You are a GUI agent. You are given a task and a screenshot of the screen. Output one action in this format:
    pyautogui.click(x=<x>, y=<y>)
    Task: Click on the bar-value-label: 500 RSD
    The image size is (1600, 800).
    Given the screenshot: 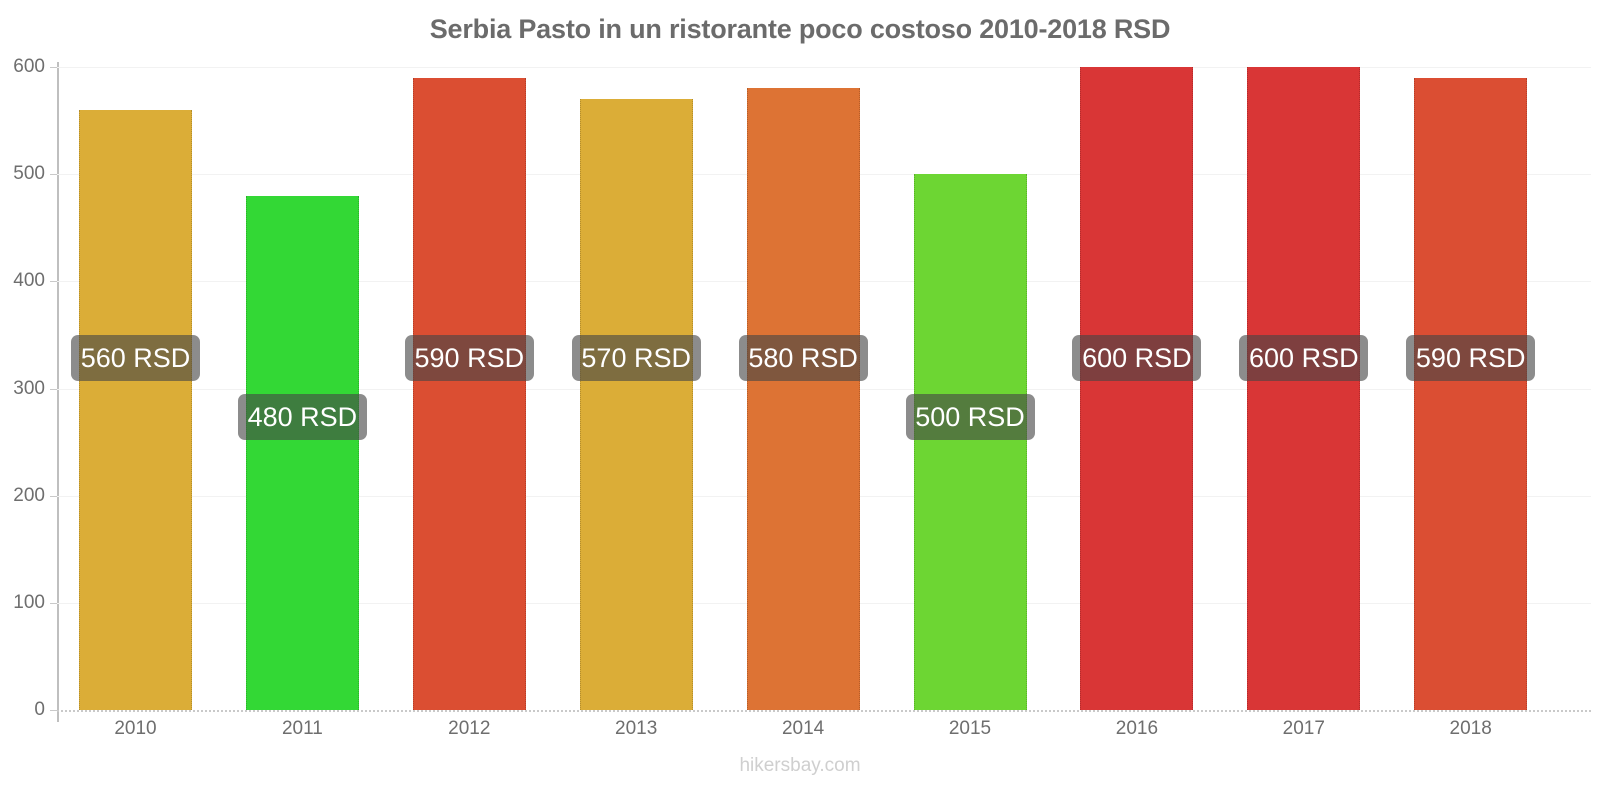 What is the action you would take?
    pyautogui.click(x=970, y=416)
    